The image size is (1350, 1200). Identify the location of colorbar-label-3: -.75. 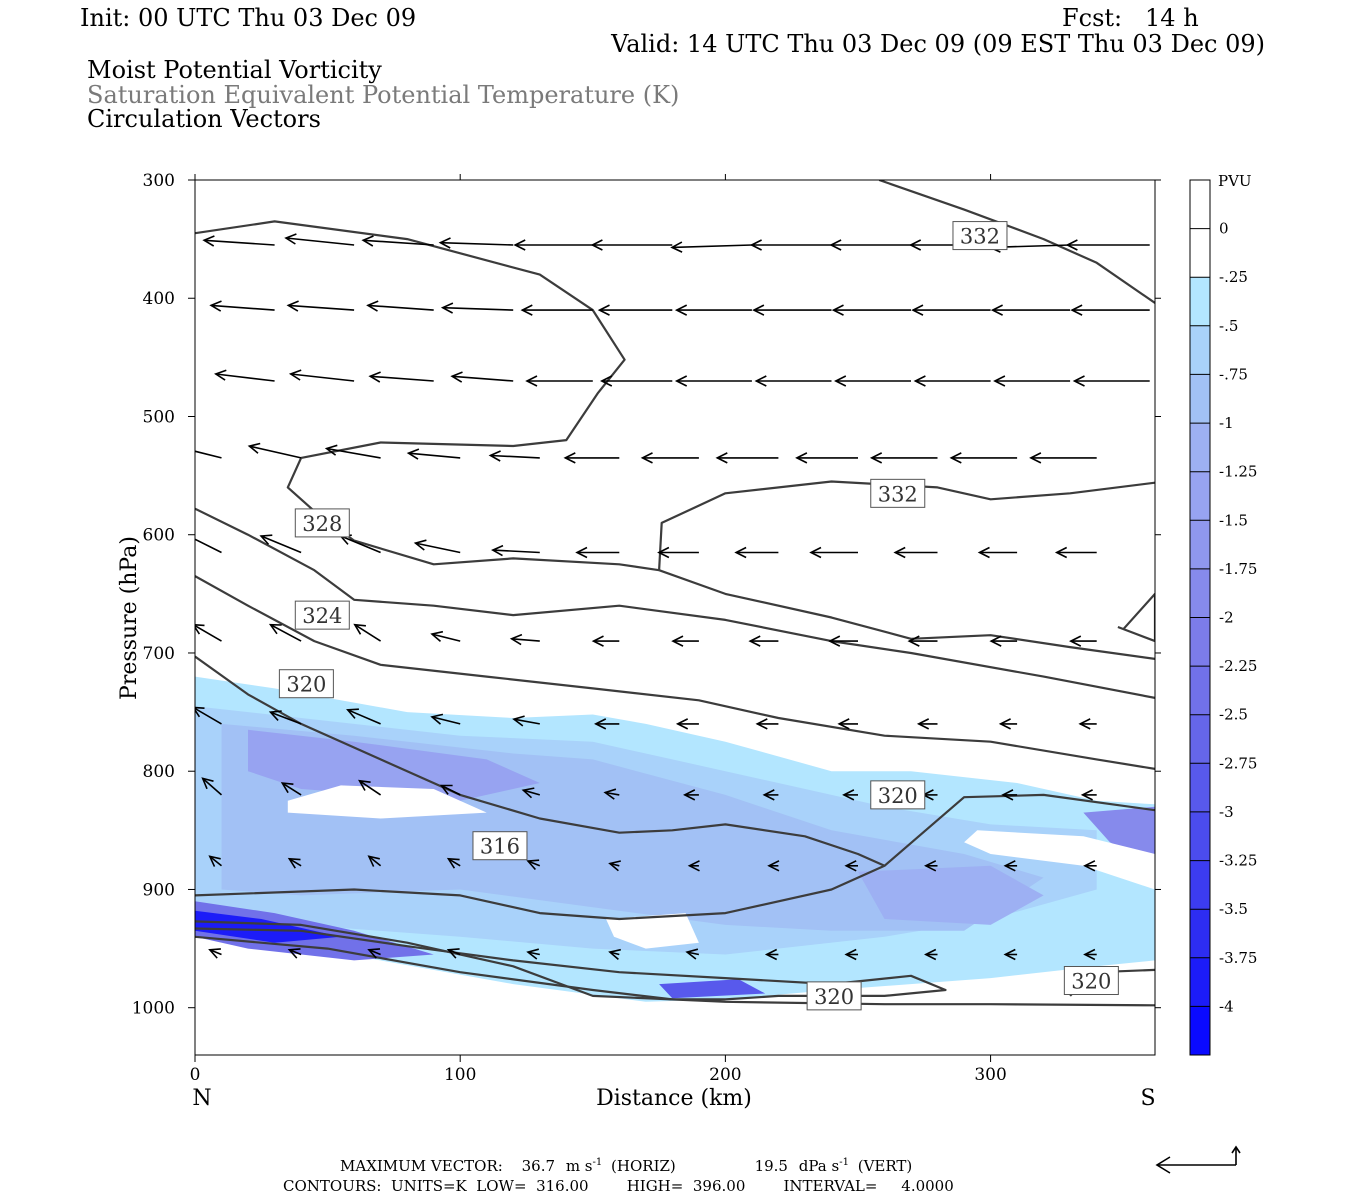
(1233, 374).